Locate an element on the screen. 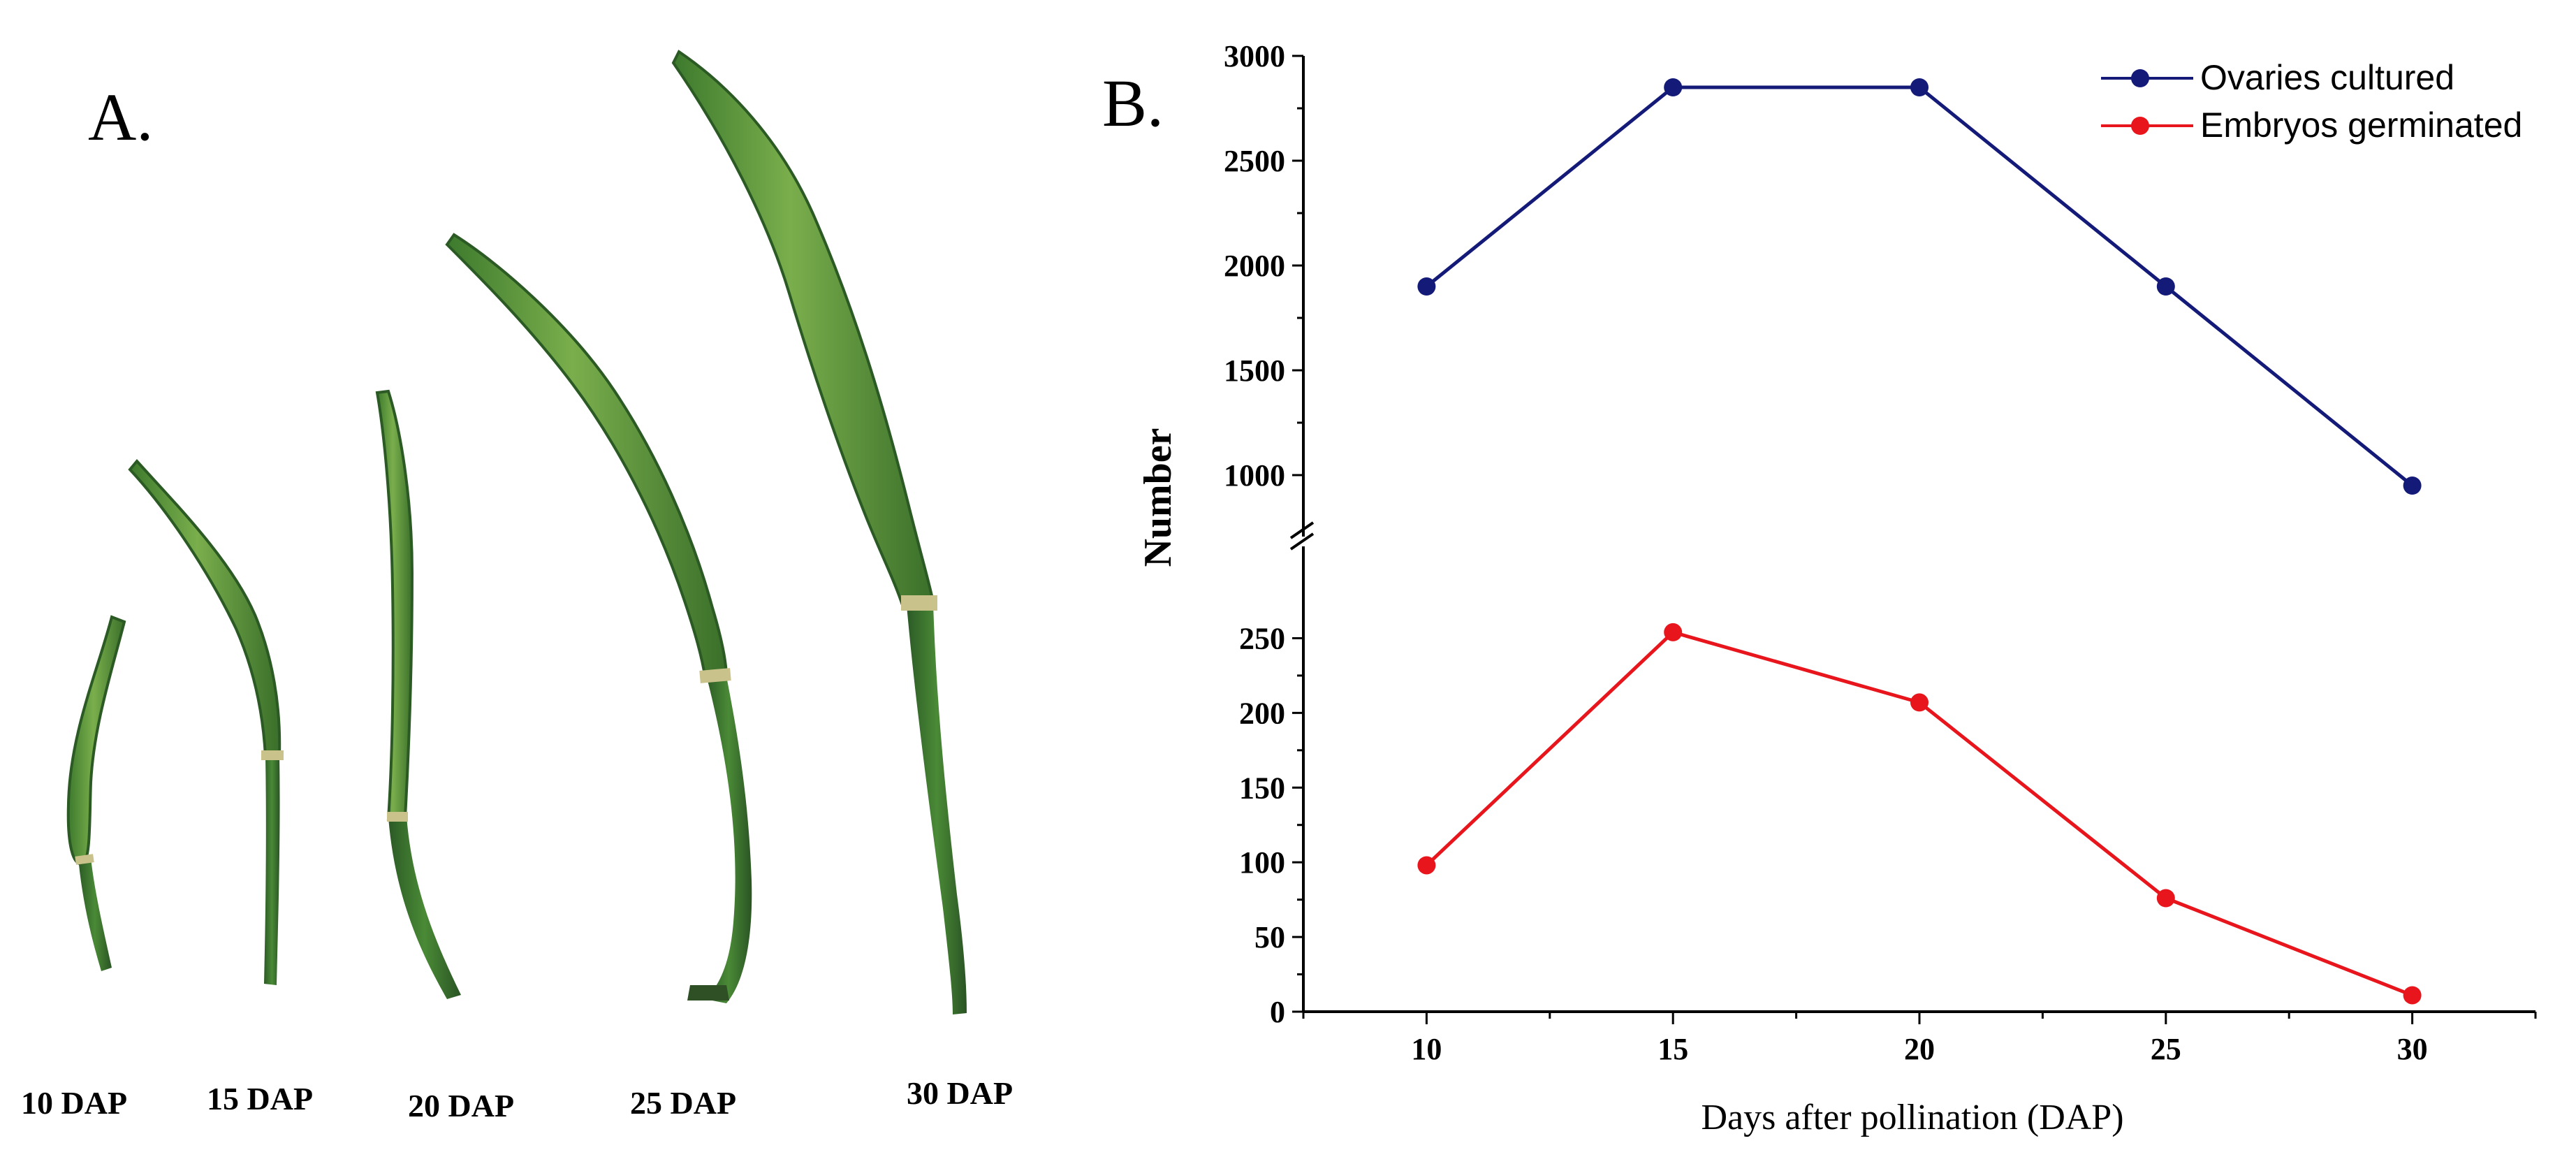 This screenshot has width=2576, height=1164. x-tick-label-10: 10 is located at coordinates (1426, 1049).